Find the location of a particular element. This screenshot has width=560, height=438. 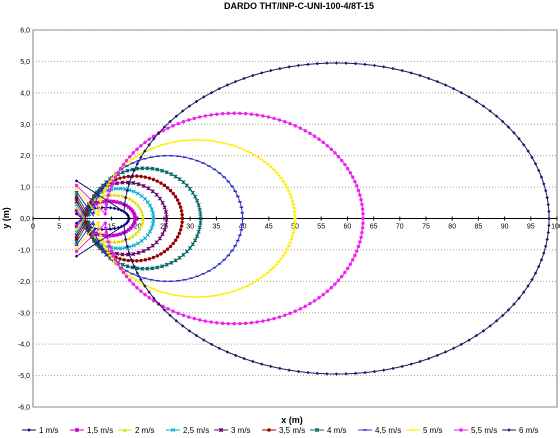

y-tick-label: -4,0 is located at coordinates (24, 345).